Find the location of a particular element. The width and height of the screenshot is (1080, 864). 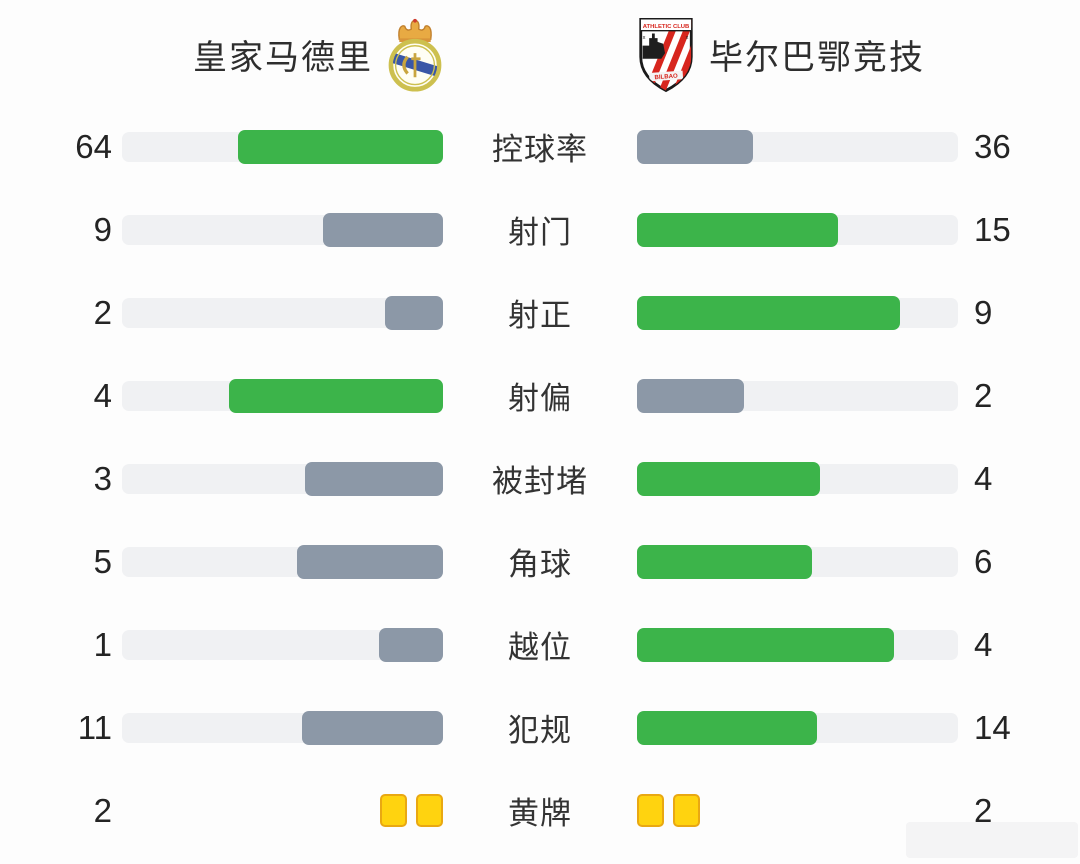

away-value: 36 is located at coordinates (992, 146).